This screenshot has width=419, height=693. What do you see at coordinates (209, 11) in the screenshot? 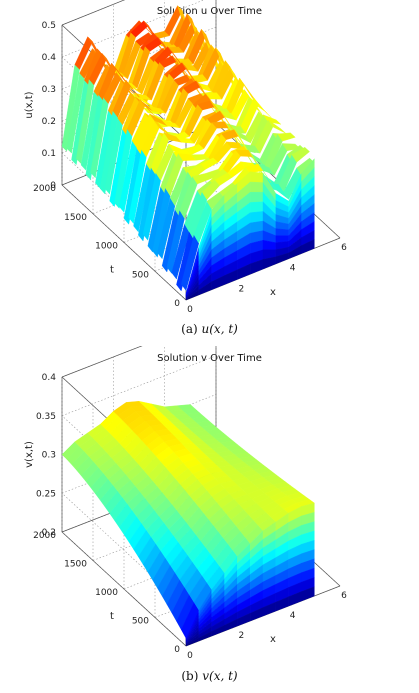
I see `chart-title-a: Solution u Over Time` at bounding box center [209, 11].